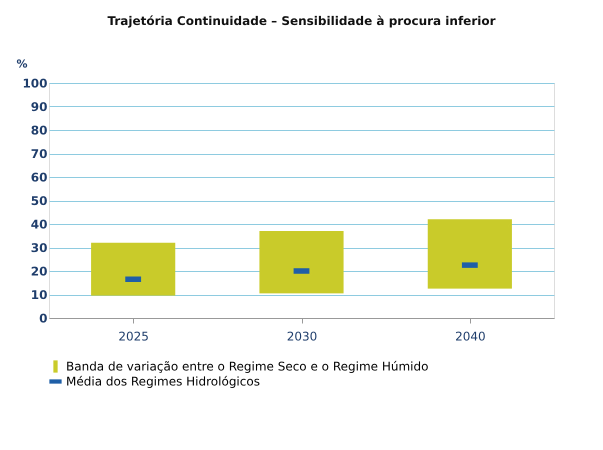 The width and height of the screenshot is (603, 450). What do you see at coordinates (22, 64) in the screenshot?
I see `y-axis-title: %` at bounding box center [22, 64].